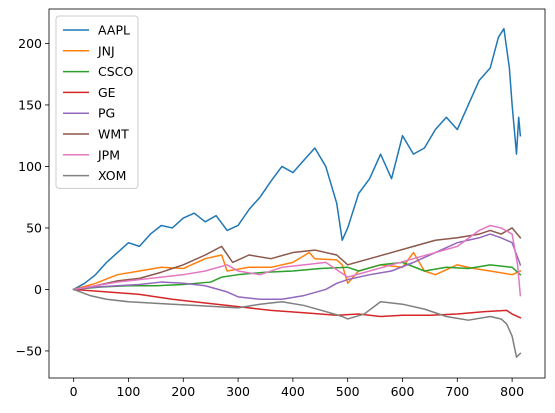 Image resolution: width=555 pixels, height=413 pixels. What do you see at coordinates (512, 391) in the screenshot?
I see `x-tick-label: 800` at bounding box center [512, 391].